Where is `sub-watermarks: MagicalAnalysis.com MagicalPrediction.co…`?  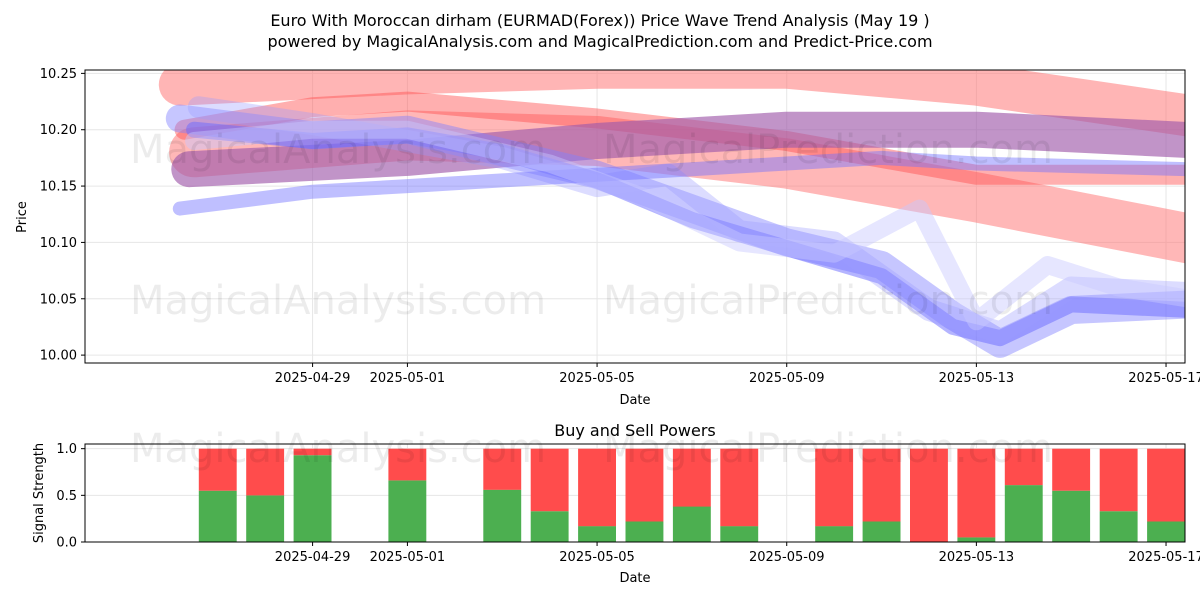 sub-watermarks: MagicalAnalysis.com MagicalPrediction.co… is located at coordinates (591, 449).